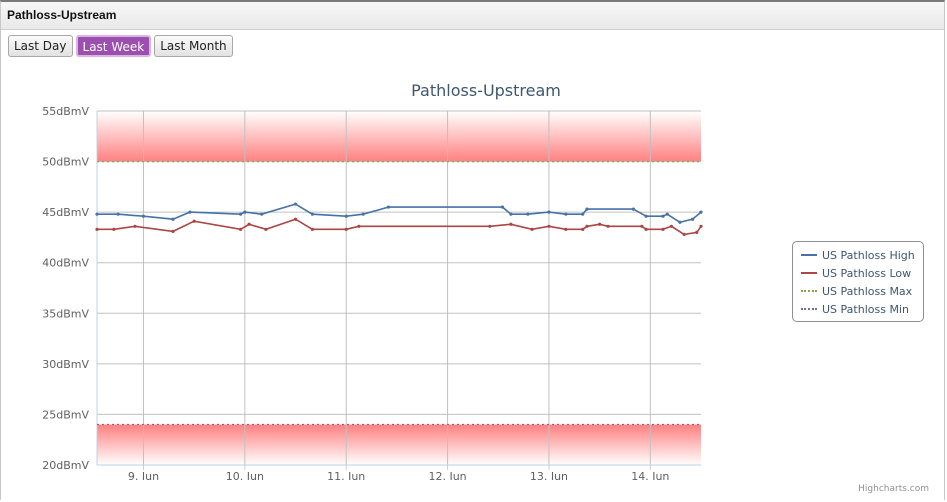 The height and width of the screenshot is (502, 947). I want to click on x-tick-label: 10. Jun, so click(245, 475).